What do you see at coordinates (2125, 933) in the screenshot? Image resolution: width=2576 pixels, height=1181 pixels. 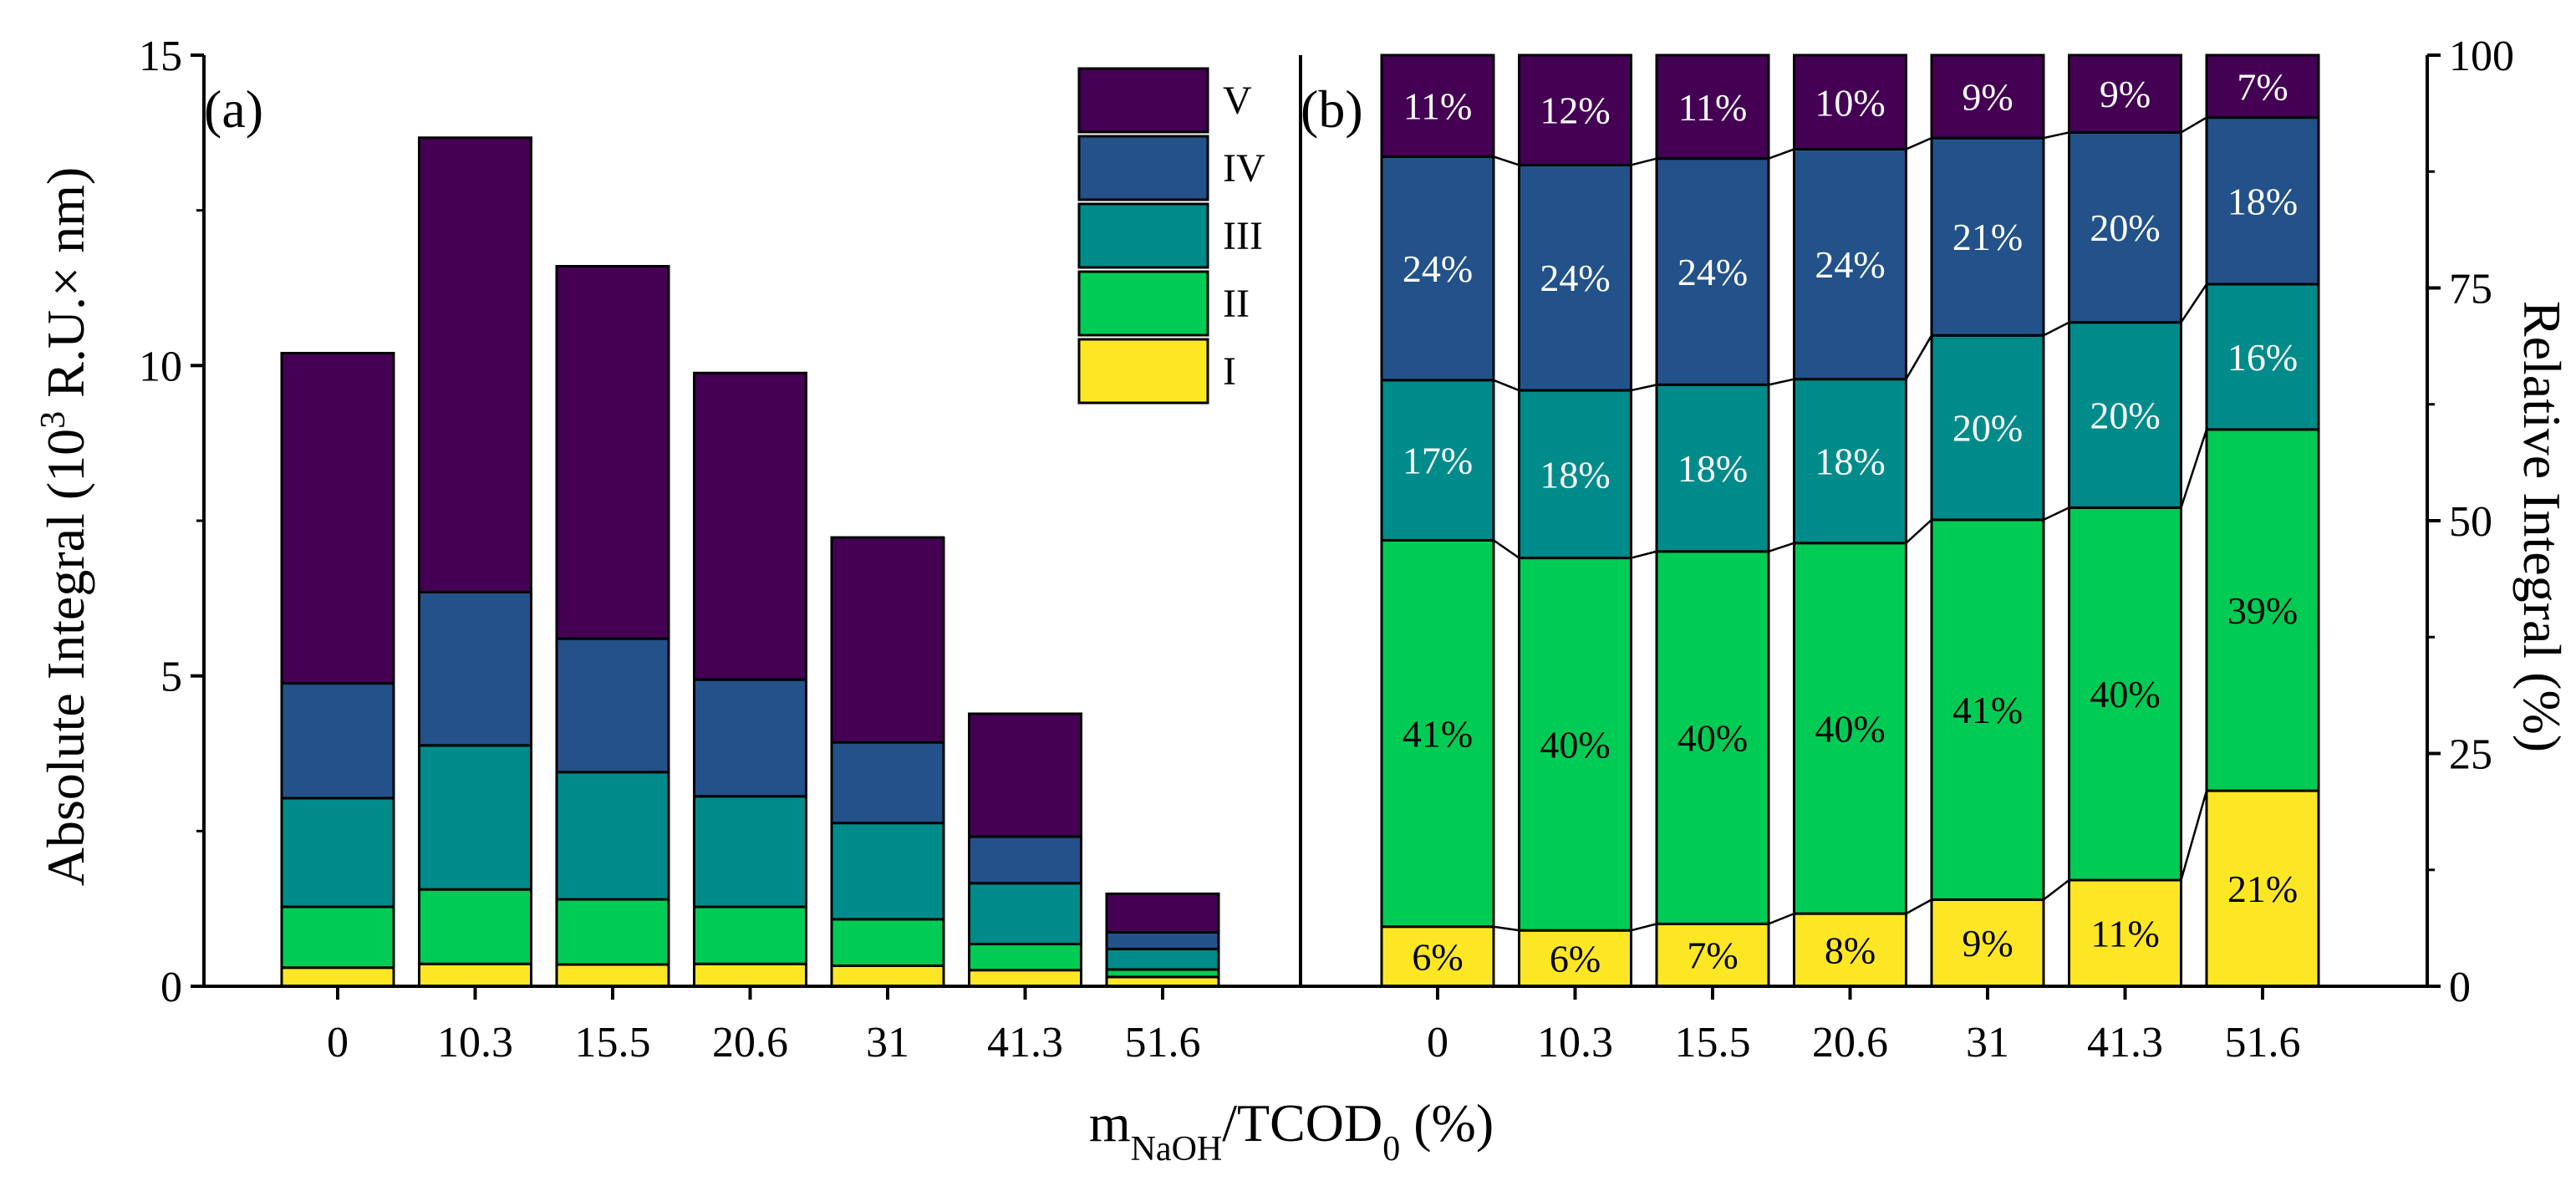 I see `panel-b-bar-i-41.3` at bounding box center [2125, 933].